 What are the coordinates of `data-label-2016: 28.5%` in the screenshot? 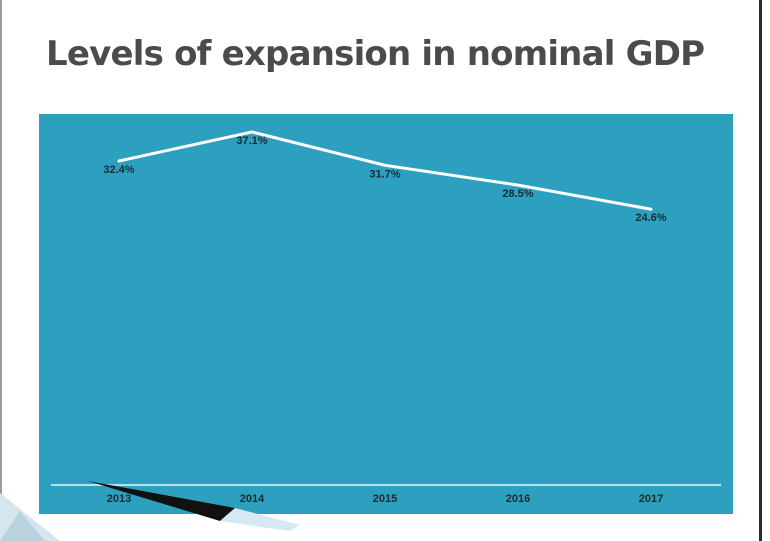 It's located at (517, 194).